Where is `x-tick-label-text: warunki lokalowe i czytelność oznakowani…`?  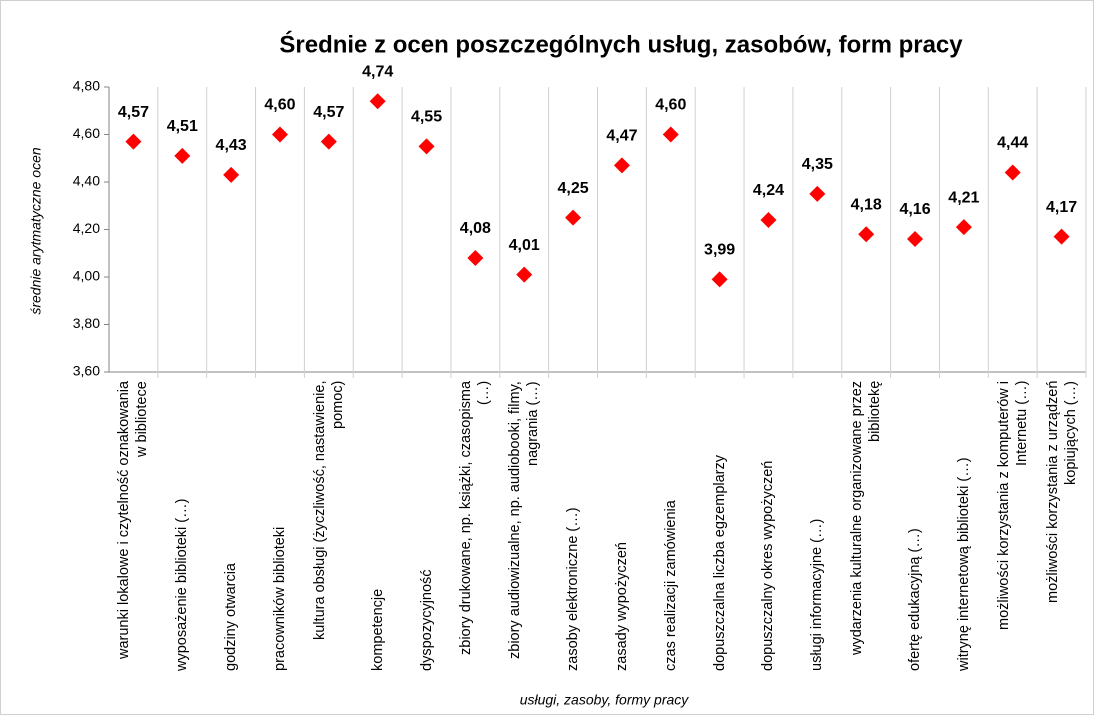
x-tick-label-text: warunki lokalowe i czytelność oznakowani… is located at coordinates (133, 520).